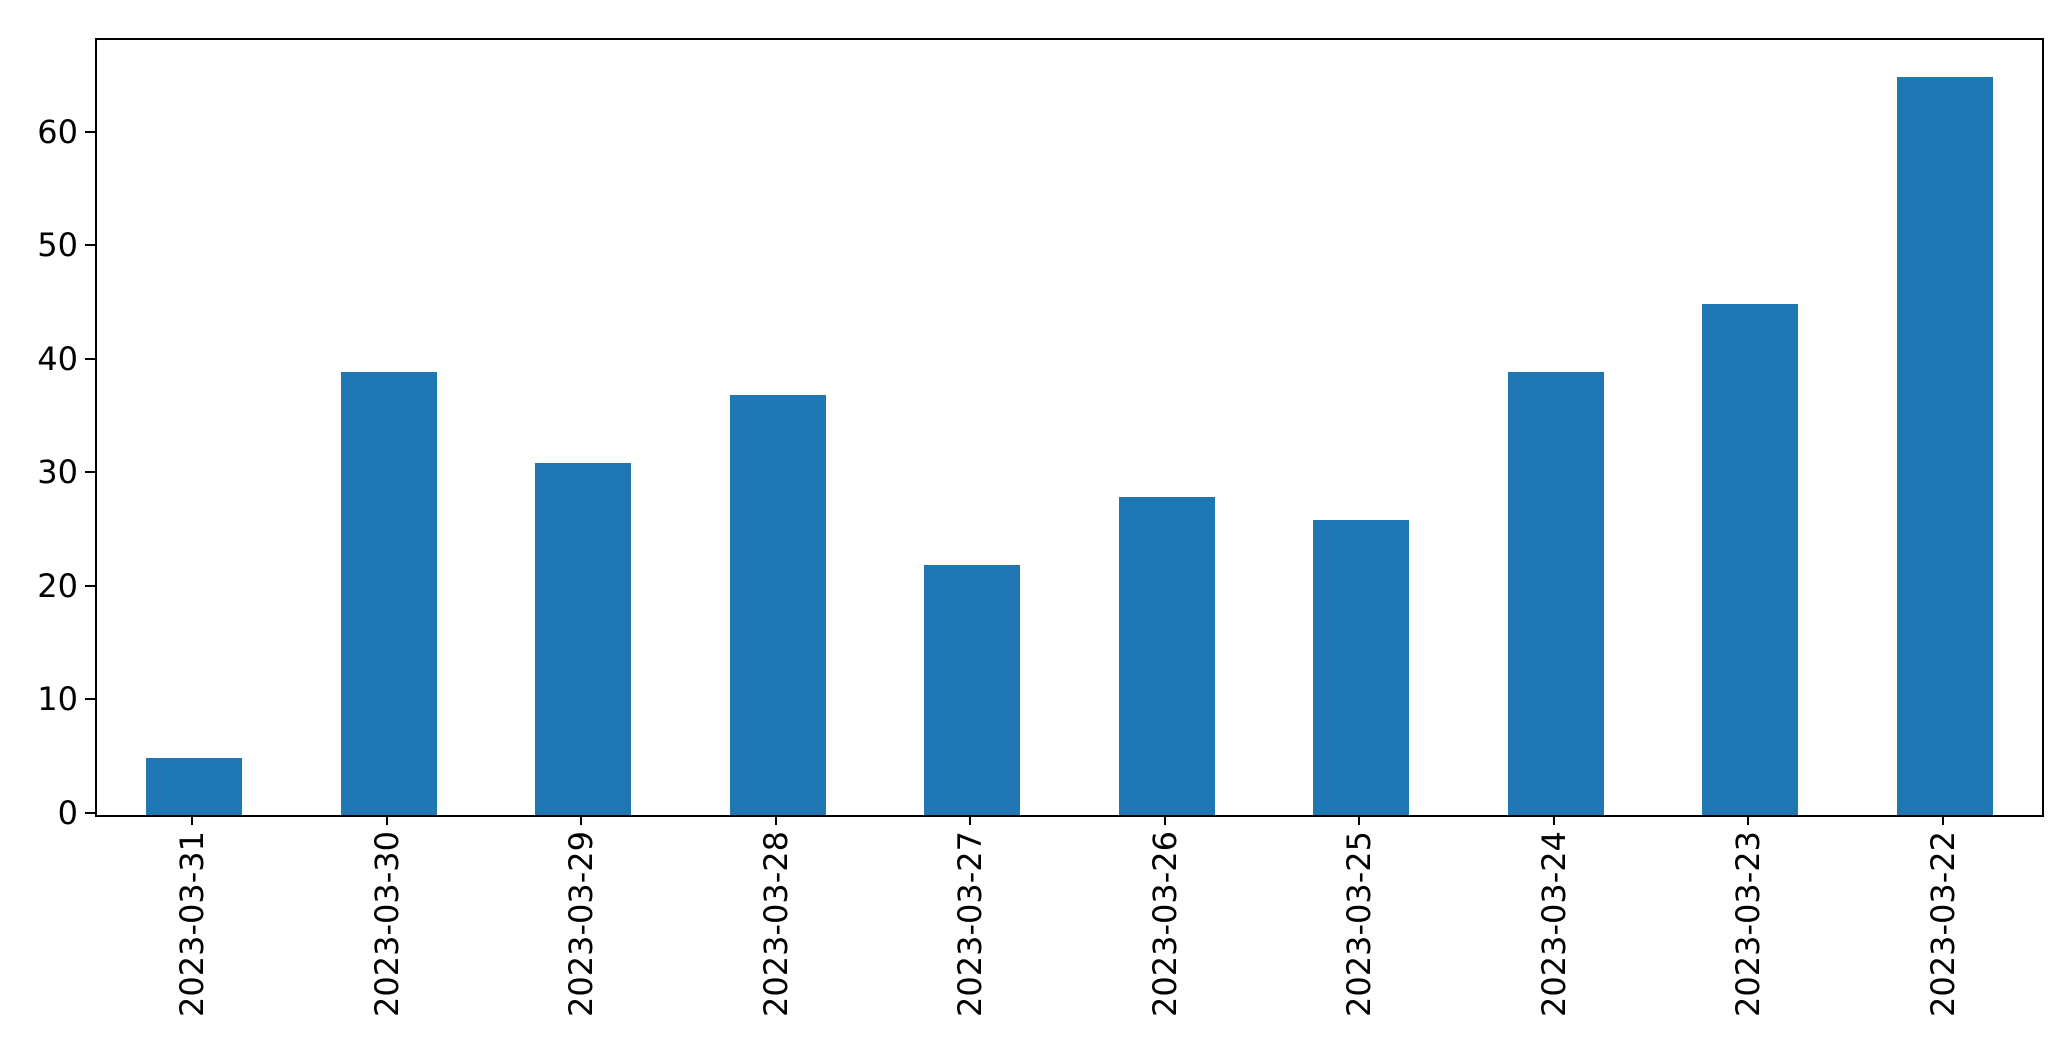 The image size is (2071, 1061). What do you see at coordinates (57, 699) in the screenshot?
I see `y-tick-label-10: 10` at bounding box center [57, 699].